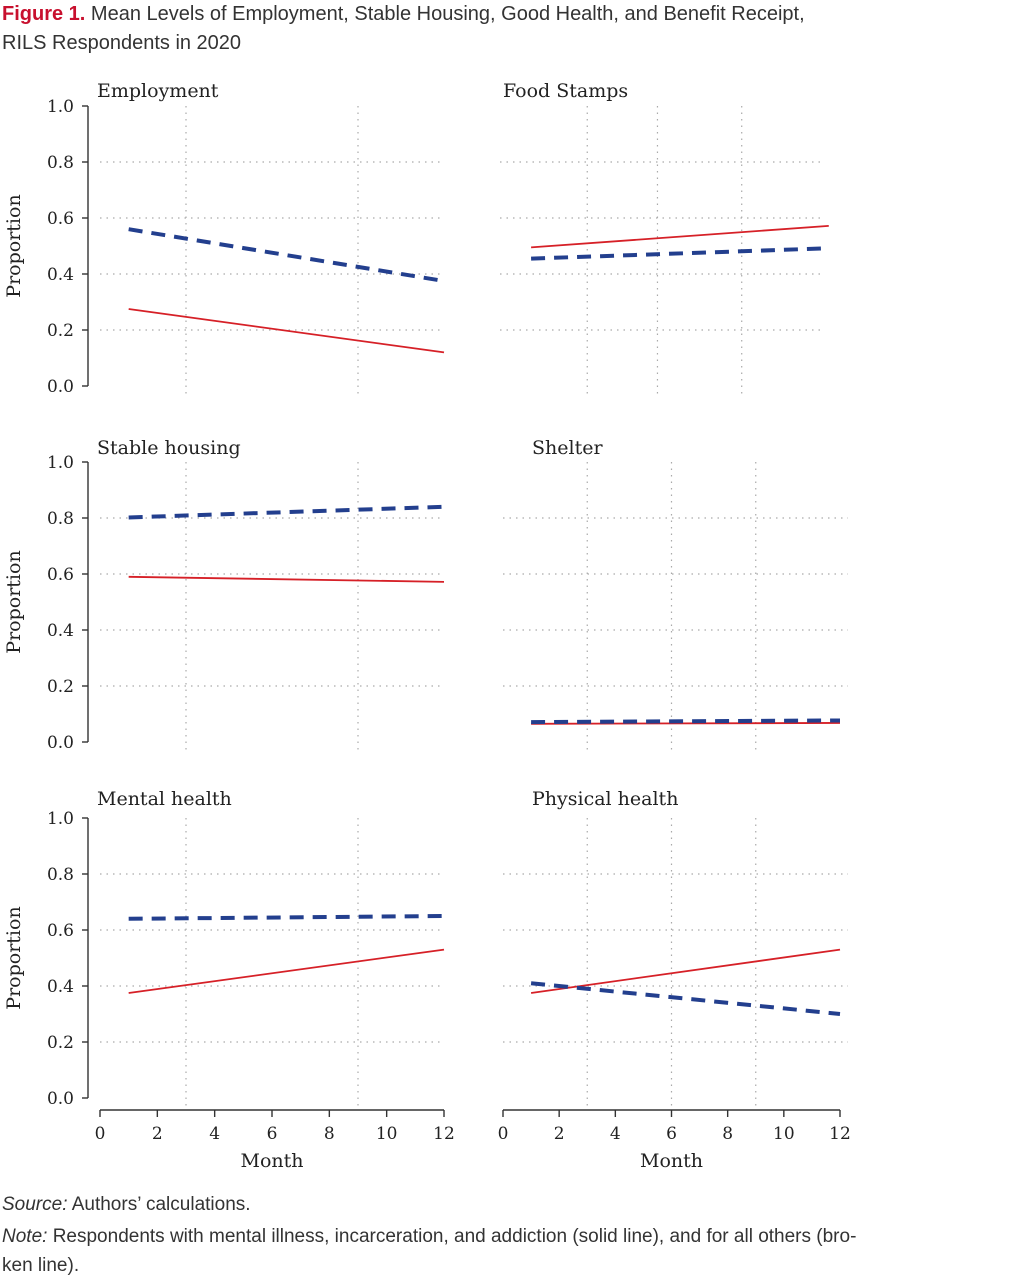  I want to click on source-note: Source: Authors’ calculations., so click(509, 1204).